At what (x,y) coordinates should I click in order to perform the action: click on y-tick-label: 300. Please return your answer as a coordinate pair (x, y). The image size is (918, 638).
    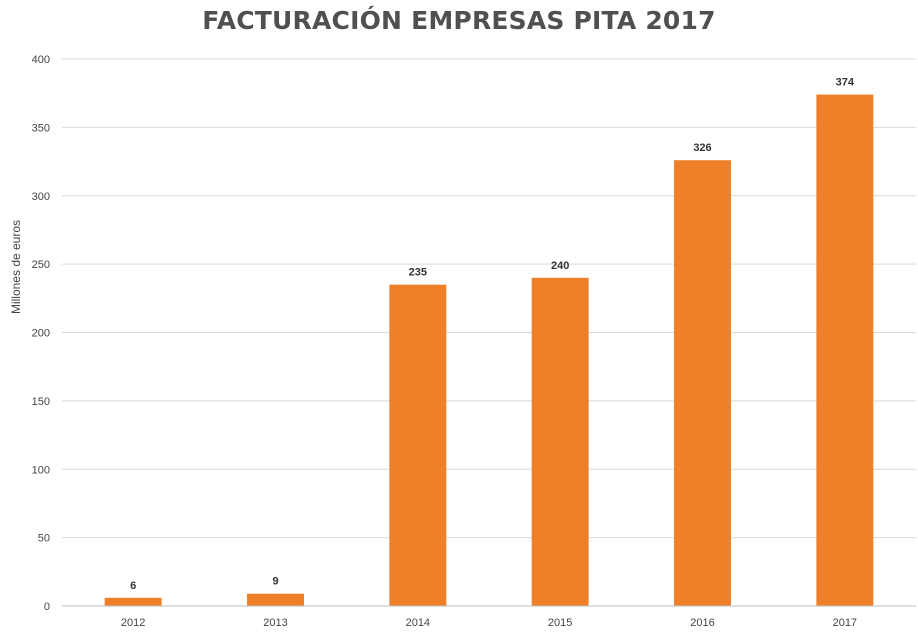
    Looking at the image, I should click on (41, 197).